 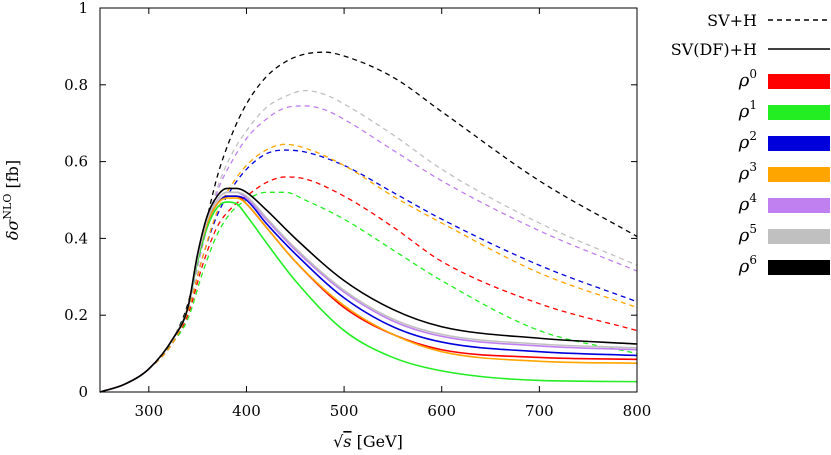 I want to click on legend: SV+H SV(DF)+H ρ0 ρ1 ρ2 ρ3 ρ4 ρ5 ρ6, so click(x=750, y=144).